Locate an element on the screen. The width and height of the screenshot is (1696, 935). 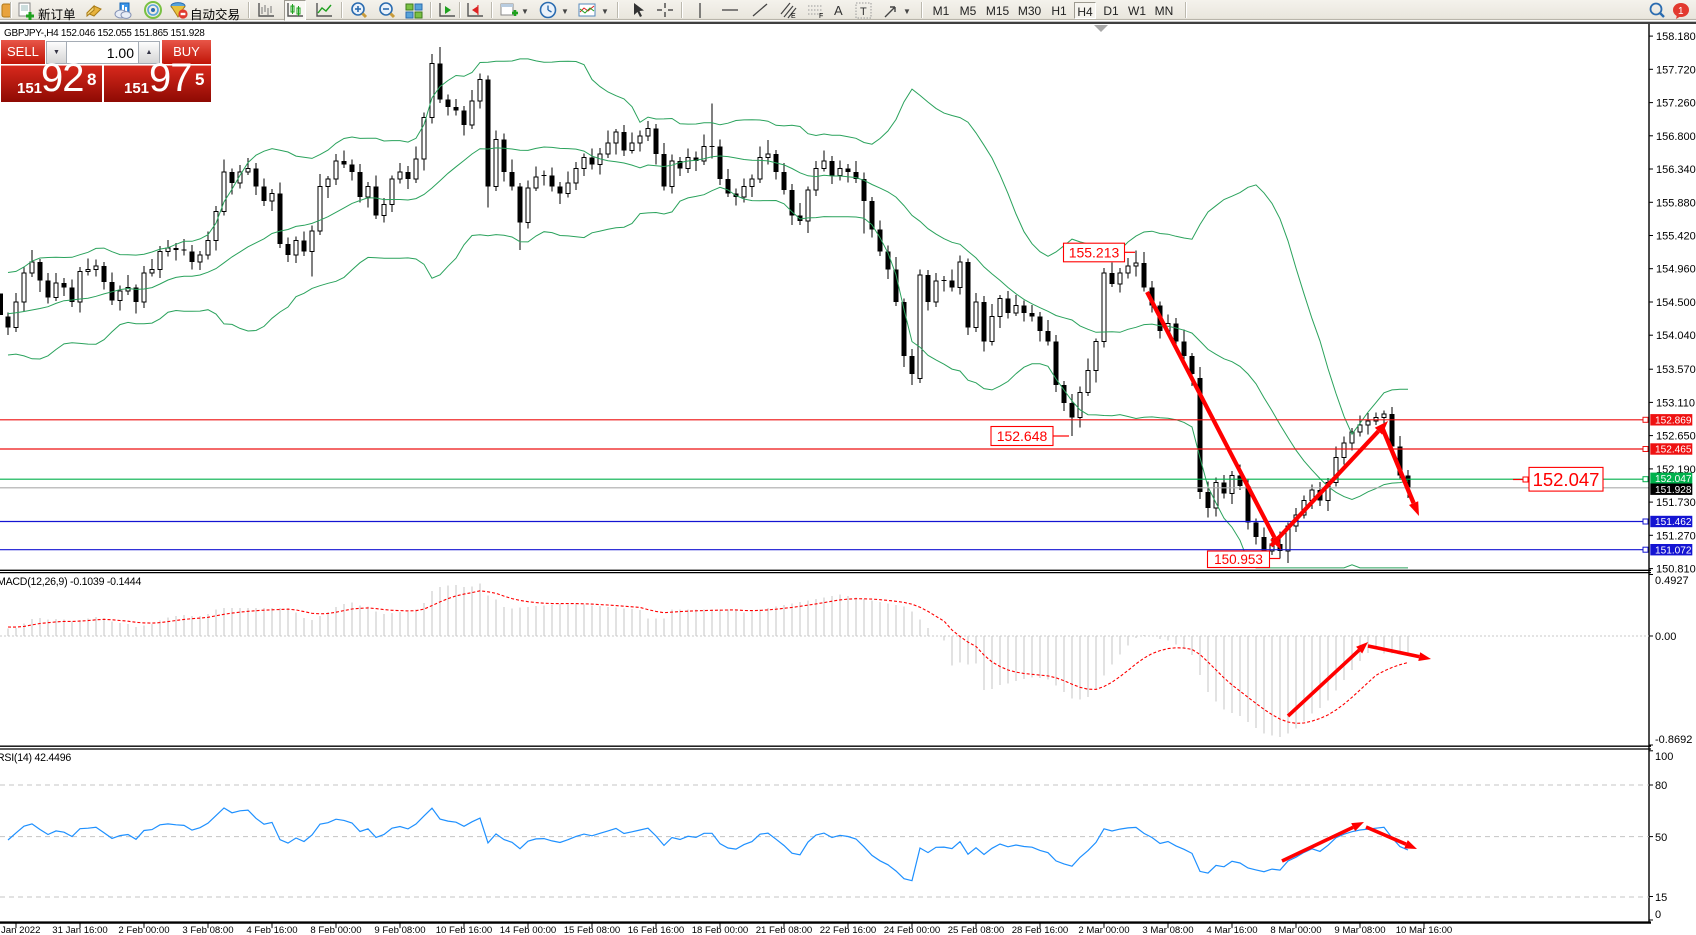
svg-text: 150.953 is located at coordinates (1238, 559).